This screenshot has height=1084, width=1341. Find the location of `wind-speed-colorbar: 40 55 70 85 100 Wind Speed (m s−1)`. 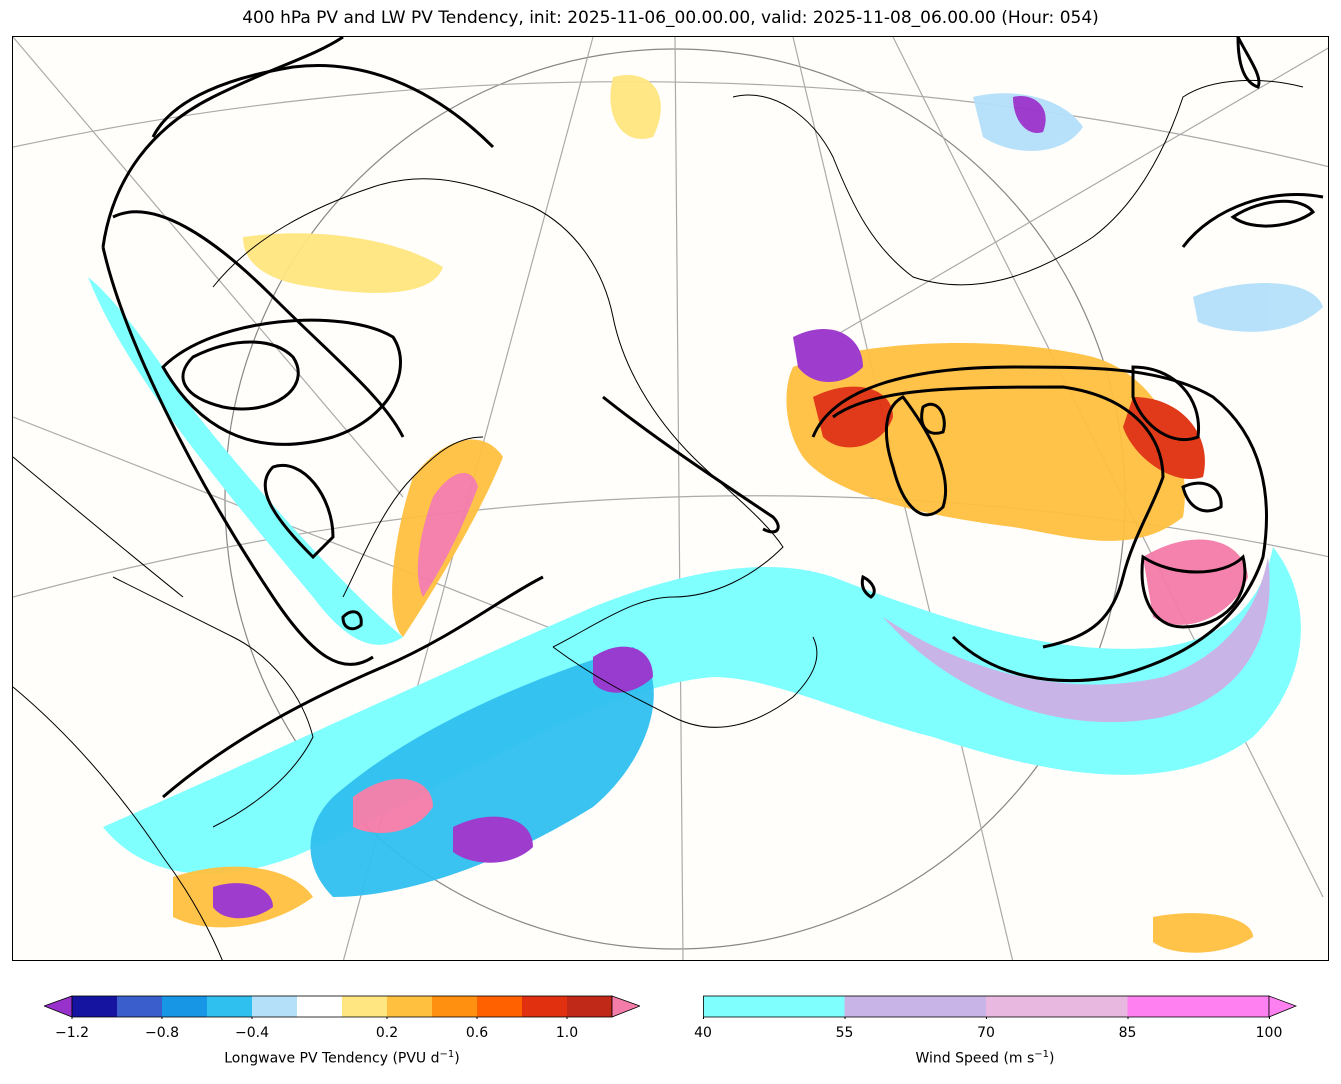

wind-speed-colorbar: 40 55 70 85 100 Wind Speed (m s−1) is located at coordinates (996, 1035).